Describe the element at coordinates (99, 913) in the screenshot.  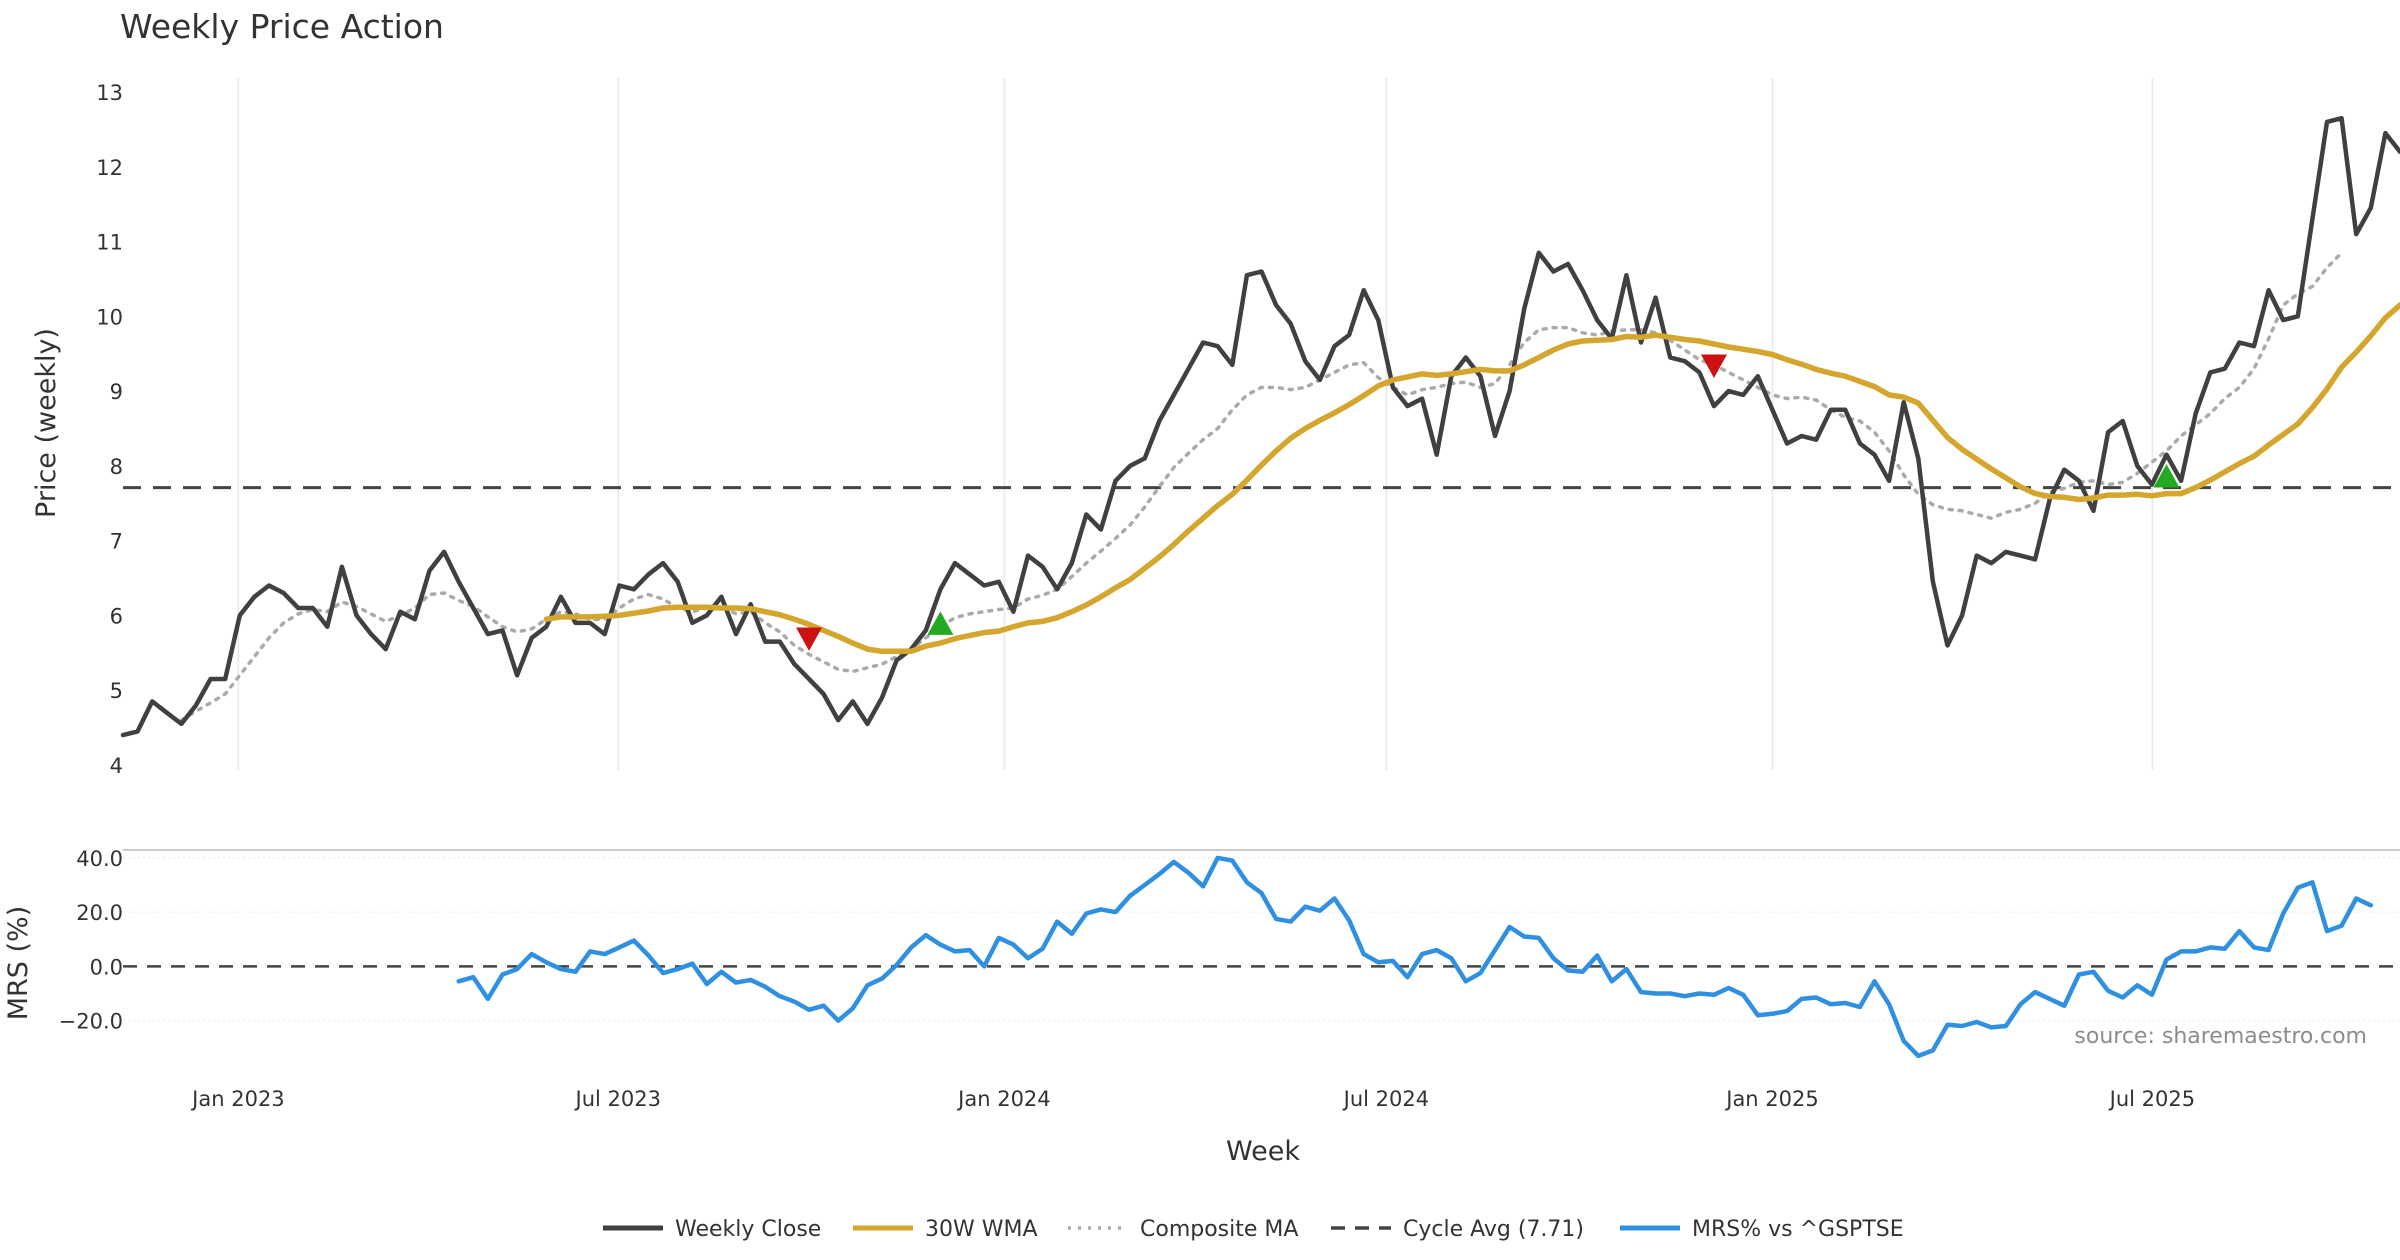
I see `mrs-y-tick-label: 20.0` at that location.